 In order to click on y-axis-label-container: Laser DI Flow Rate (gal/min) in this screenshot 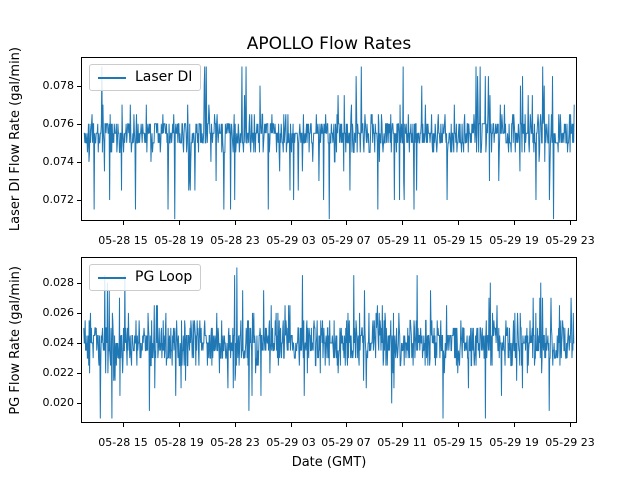, I will do `click(15, 139)`.